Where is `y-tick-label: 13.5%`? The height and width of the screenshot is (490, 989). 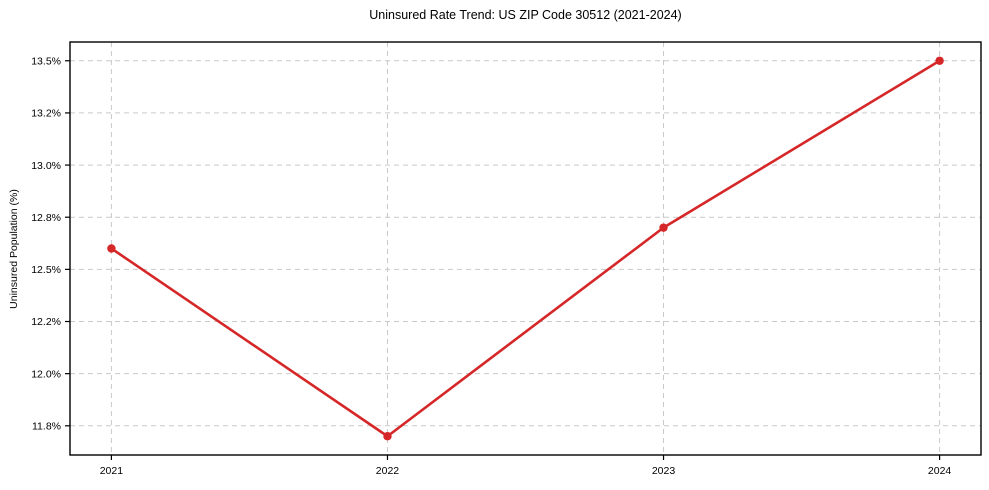 y-tick-label: 13.5% is located at coordinates (46, 61).